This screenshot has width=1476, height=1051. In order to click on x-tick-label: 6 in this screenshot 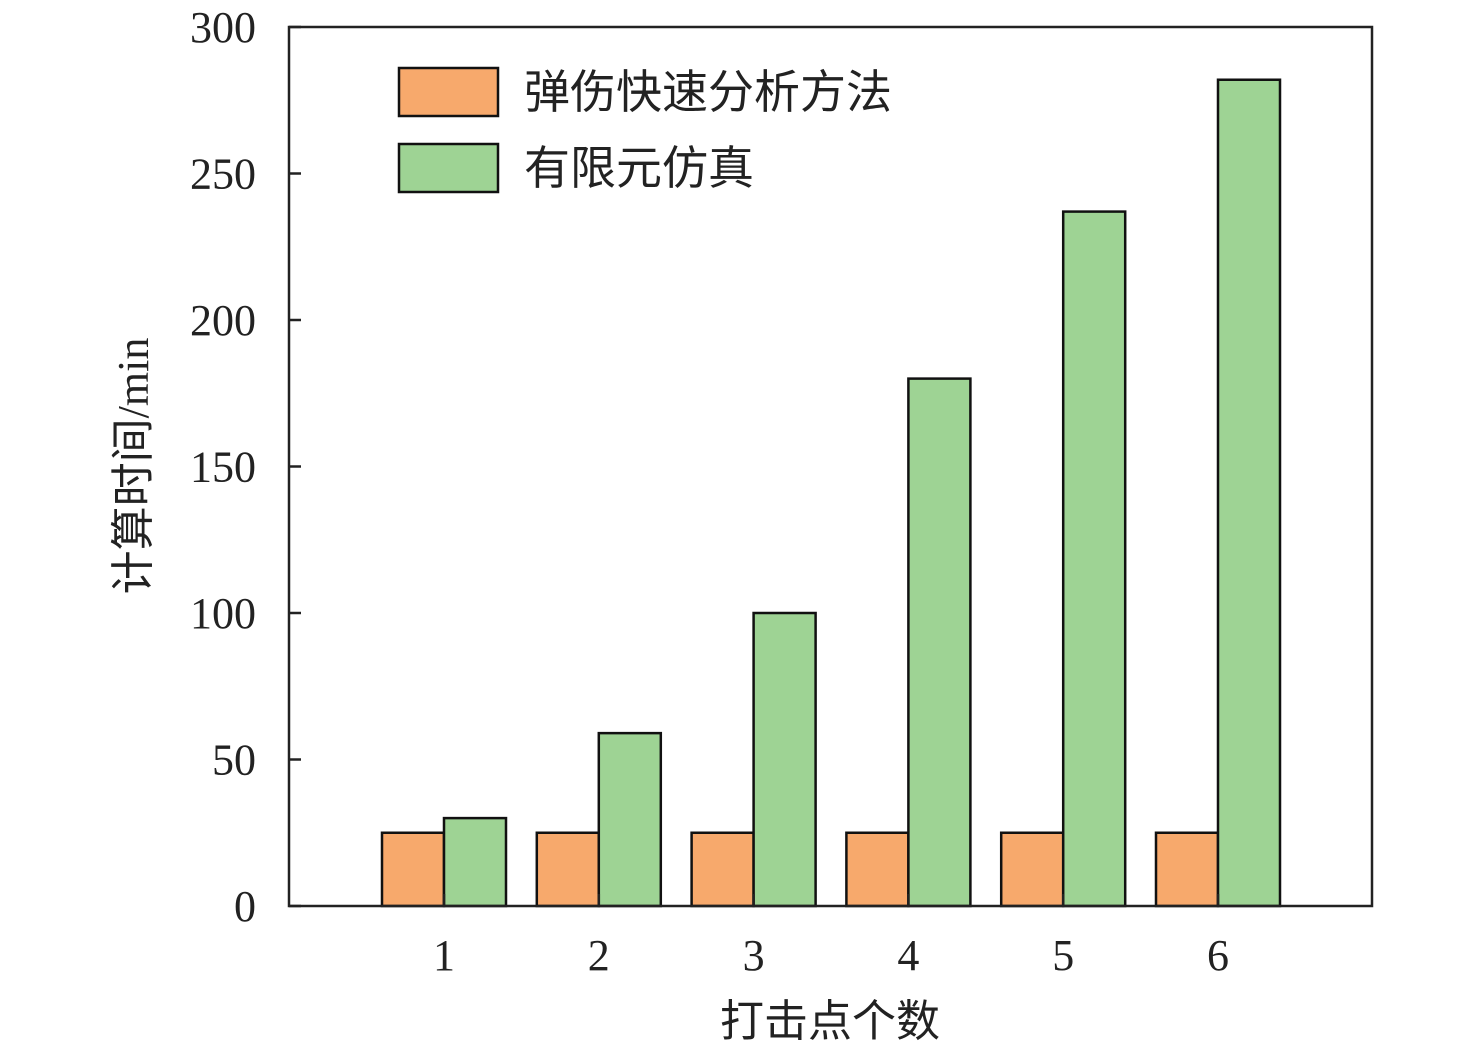, I will do `click(1218, 955)`.